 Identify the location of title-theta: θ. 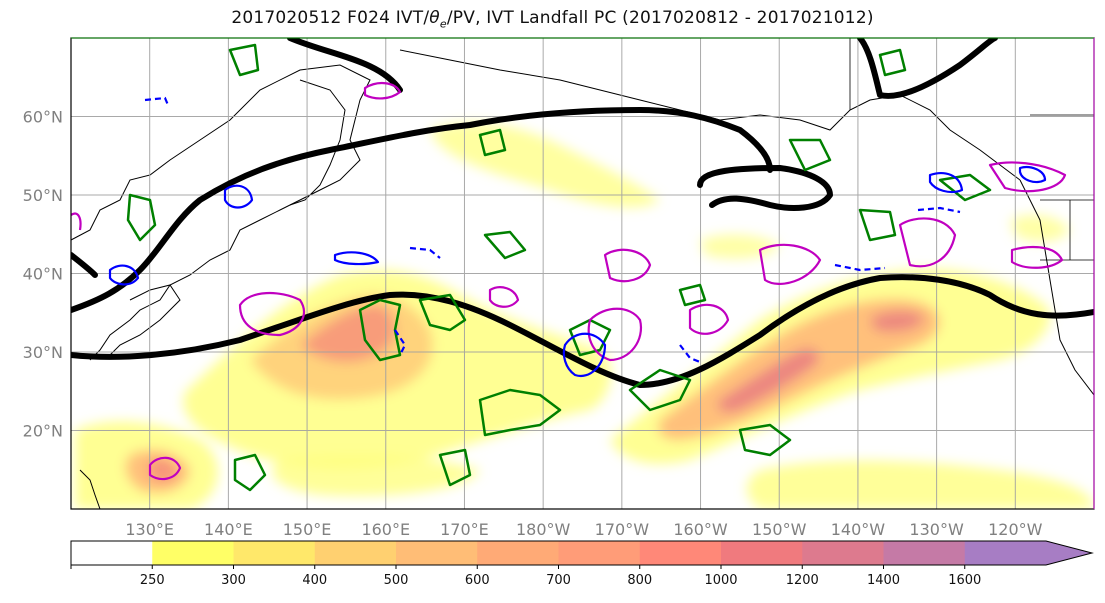
(434, 18).